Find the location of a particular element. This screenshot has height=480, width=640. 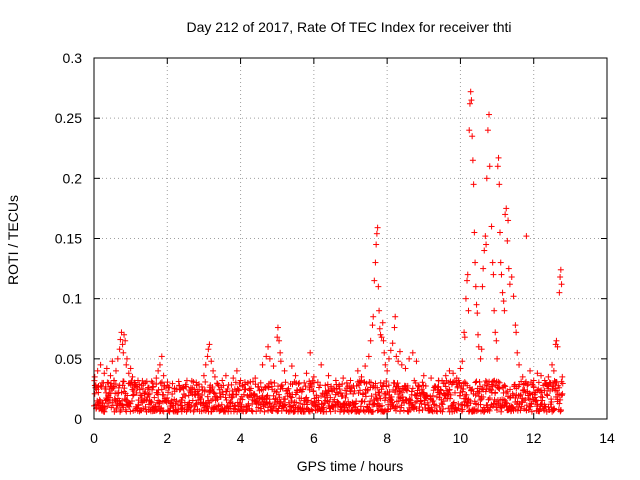

x-tick-label: 14 is located at coordinates (607, 438).